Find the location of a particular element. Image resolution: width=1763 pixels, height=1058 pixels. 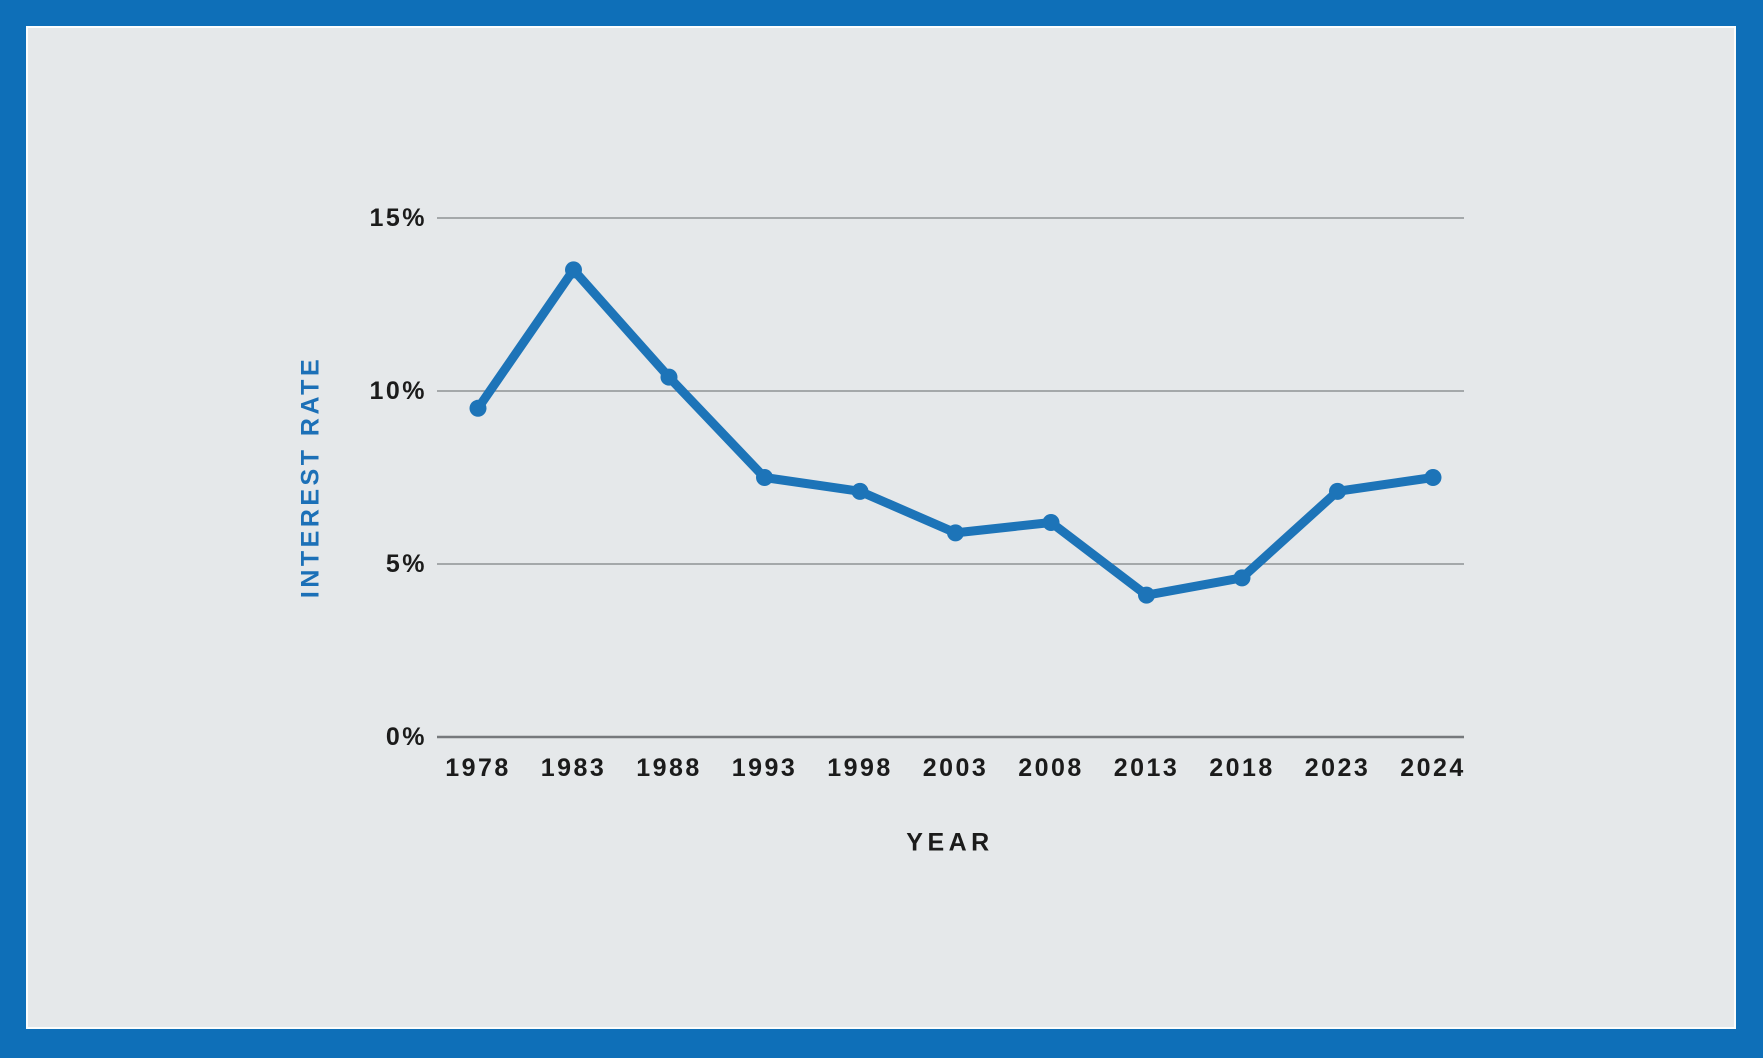

y-tick-label-10%: 10% is located at coordinates (398, 391).